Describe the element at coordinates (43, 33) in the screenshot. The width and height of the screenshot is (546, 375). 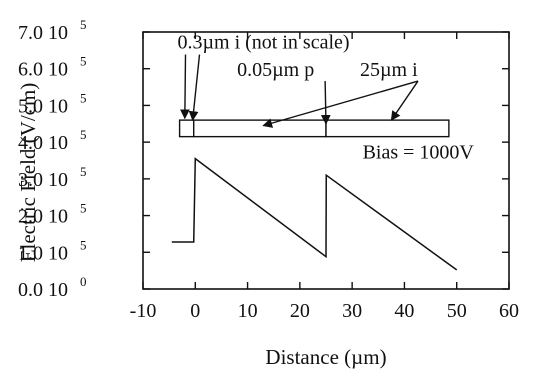
I see `y-tick-label: 7.0 10` at that location.